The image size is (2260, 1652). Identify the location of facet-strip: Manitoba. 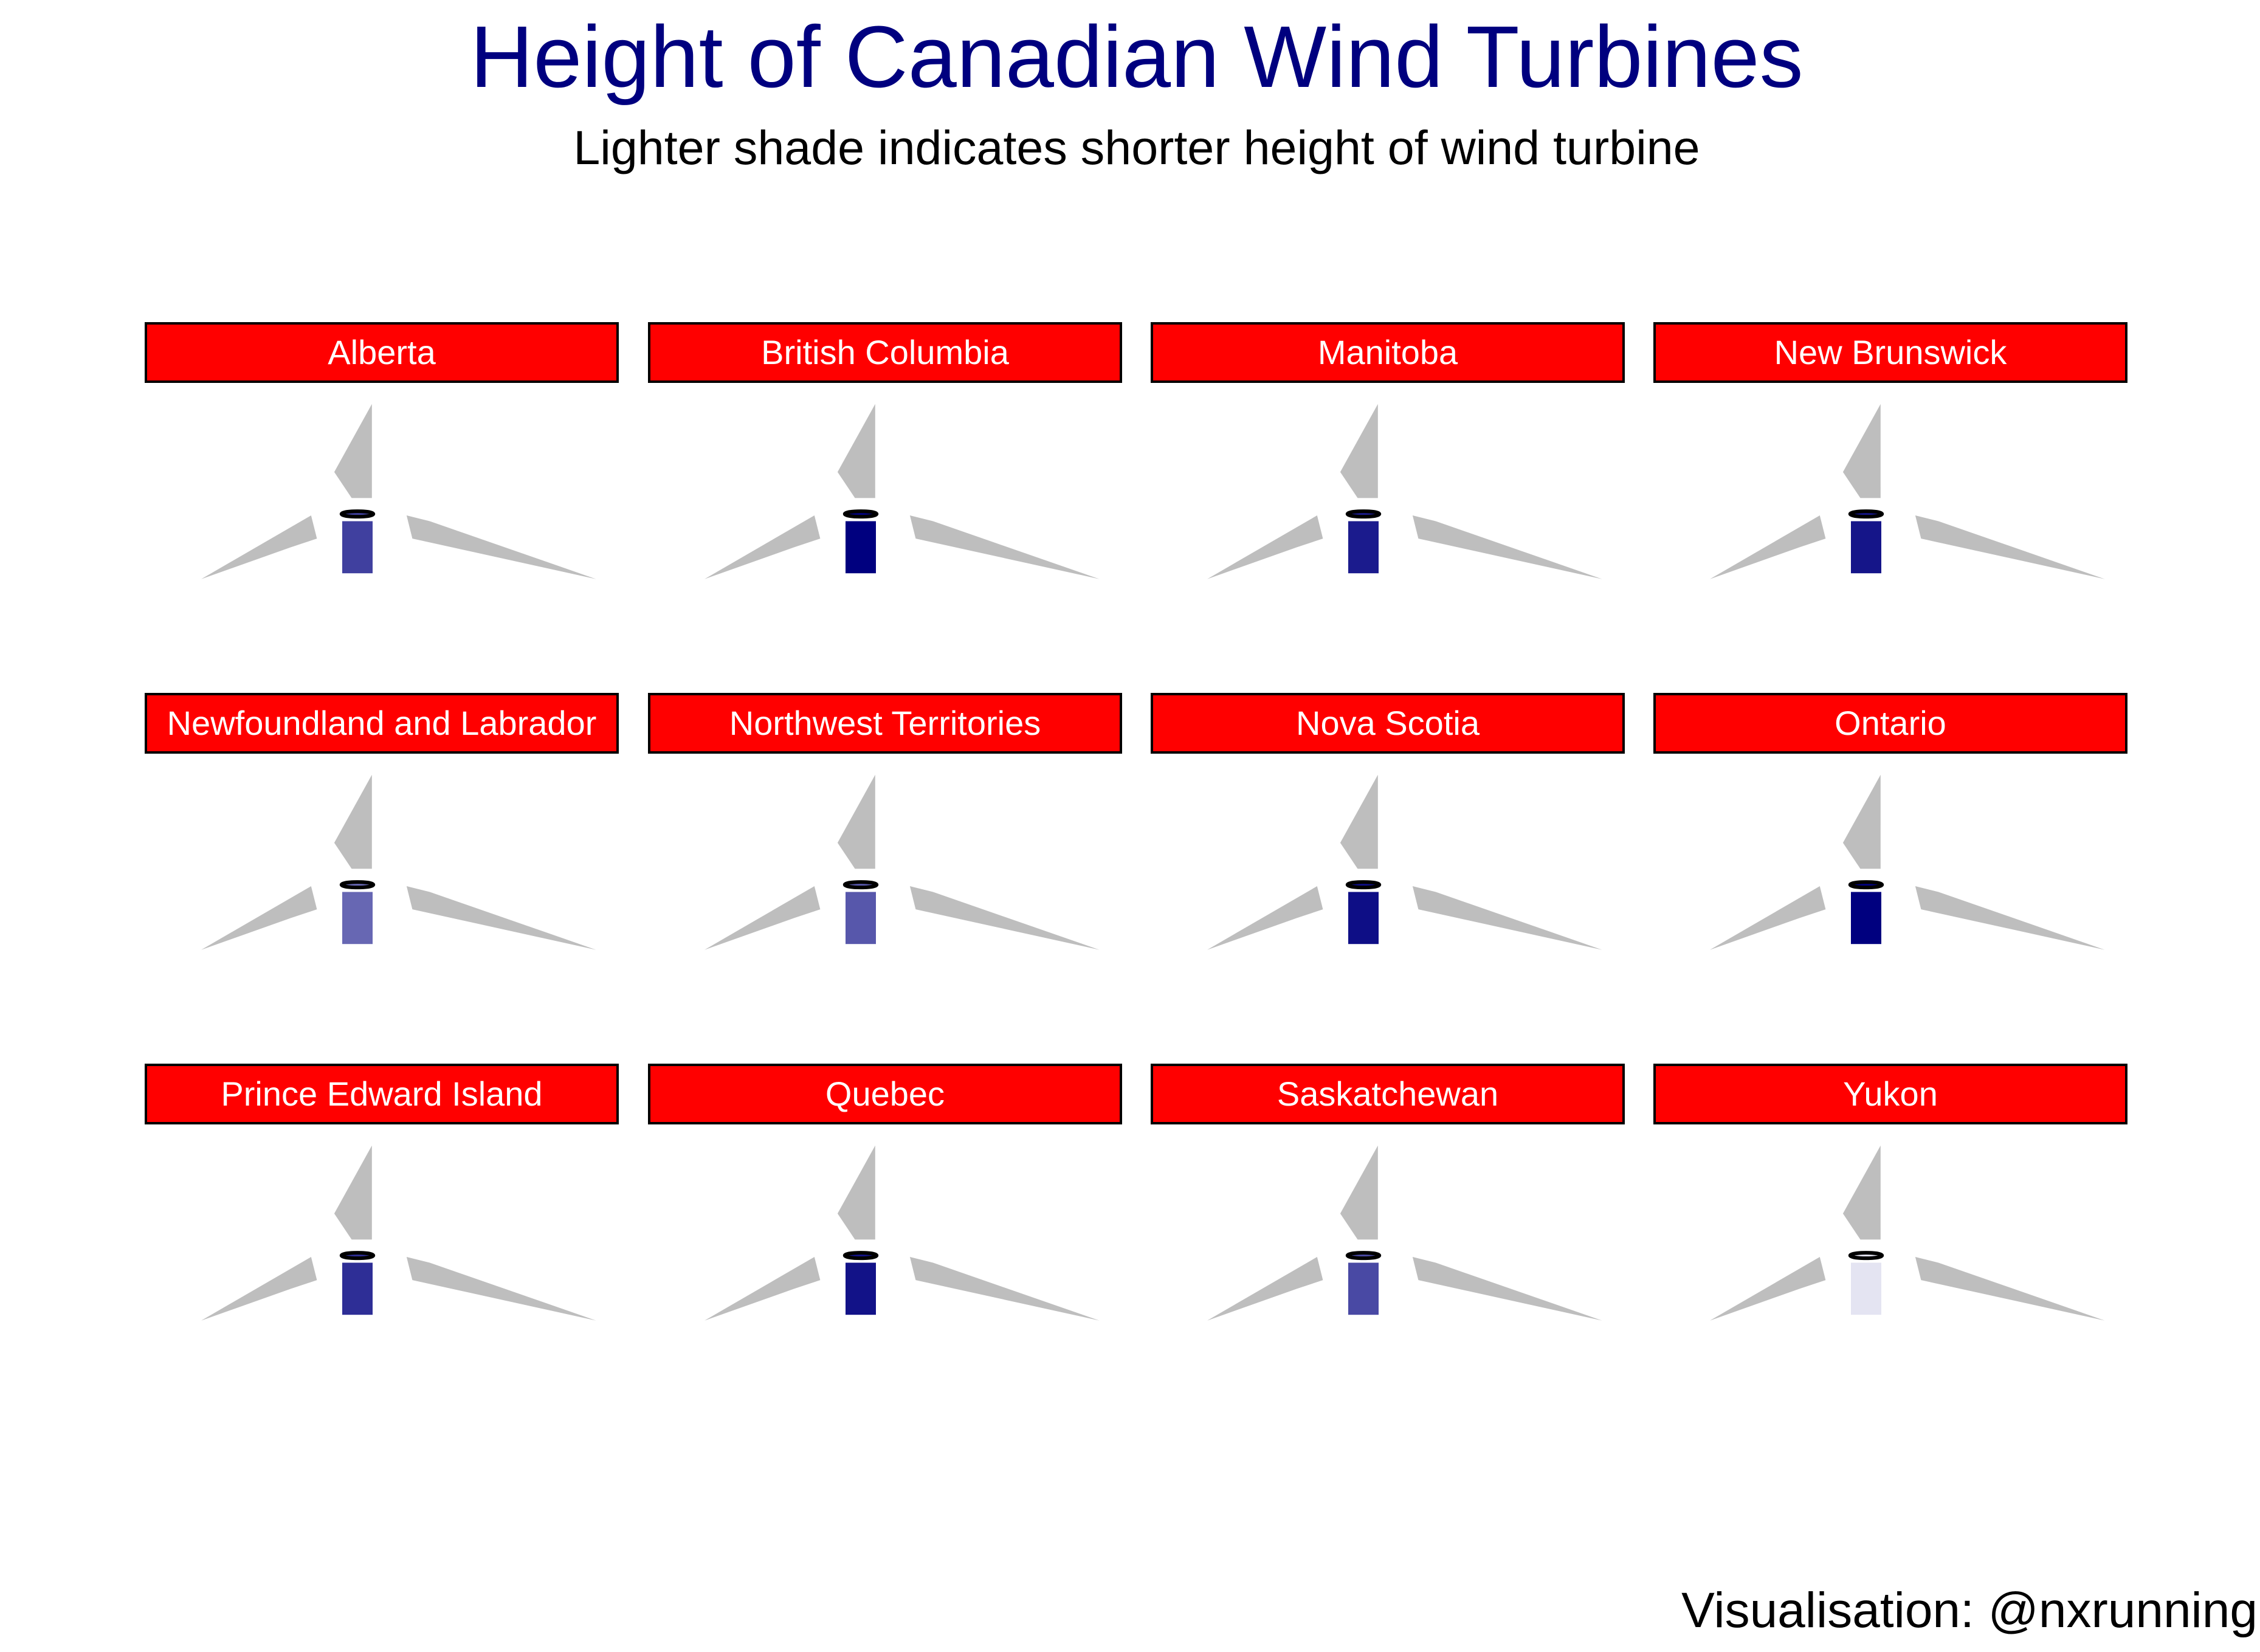
(1388, 352).